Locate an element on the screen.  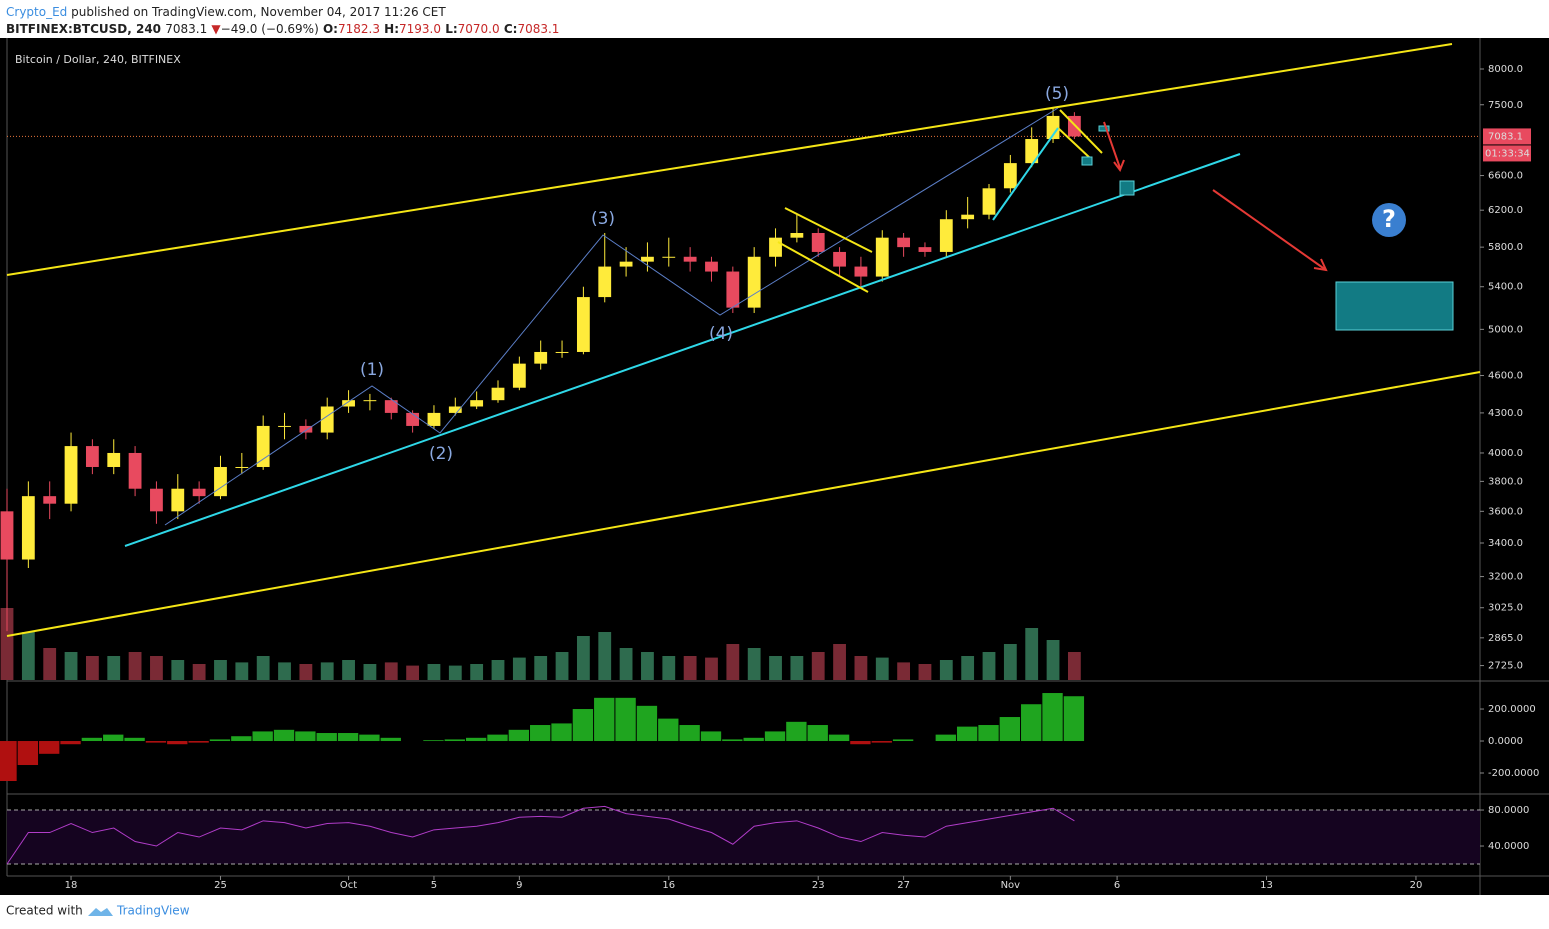
countdown-box is located at coordinates (1507, 153).